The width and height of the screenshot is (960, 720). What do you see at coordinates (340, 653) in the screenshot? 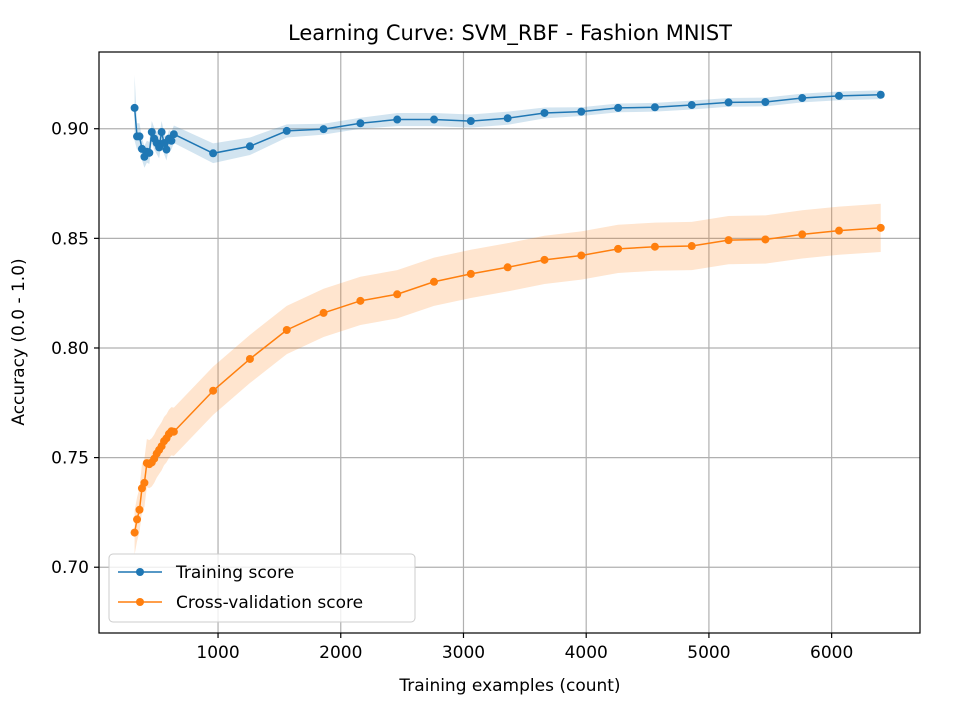
I see `x-tick-label: 2000` at bounding box center [340, 653].